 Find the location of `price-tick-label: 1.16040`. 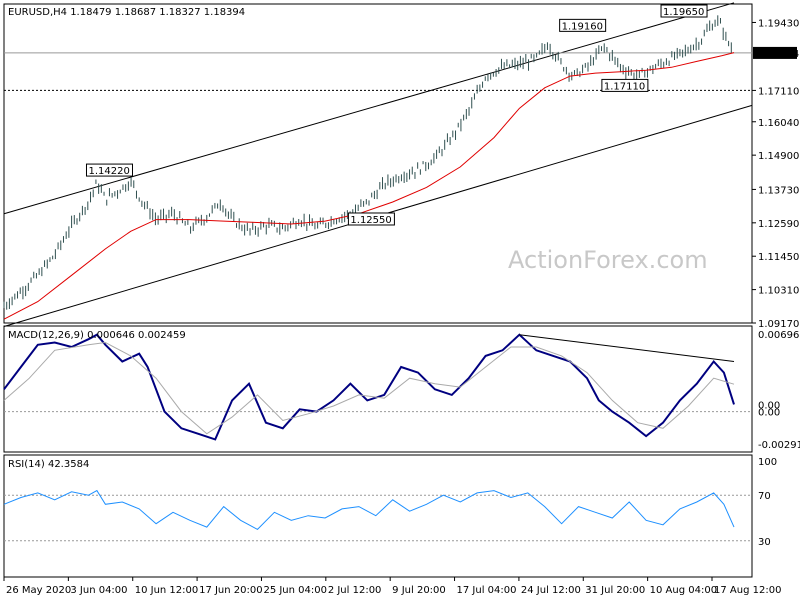

price-tick-label: 1.16040 is located at coordinates (778, 123).